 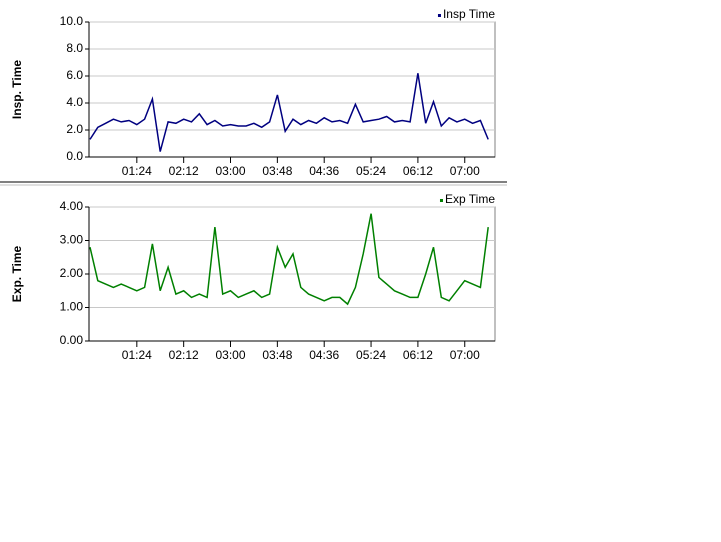 What do you see at coordinates (74, 156) in the screenshot?
I see `y-tick-label: 0.0` at bounding box center [74, 156].